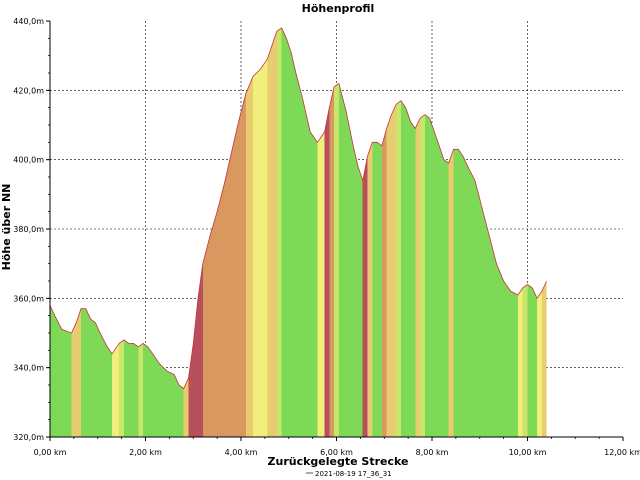 The height and width of the screenshot is (480, 640). Describe the element at coordinates (528, 452) in the screenshot. I see `x-tick-label: 10,00 km` at that location.